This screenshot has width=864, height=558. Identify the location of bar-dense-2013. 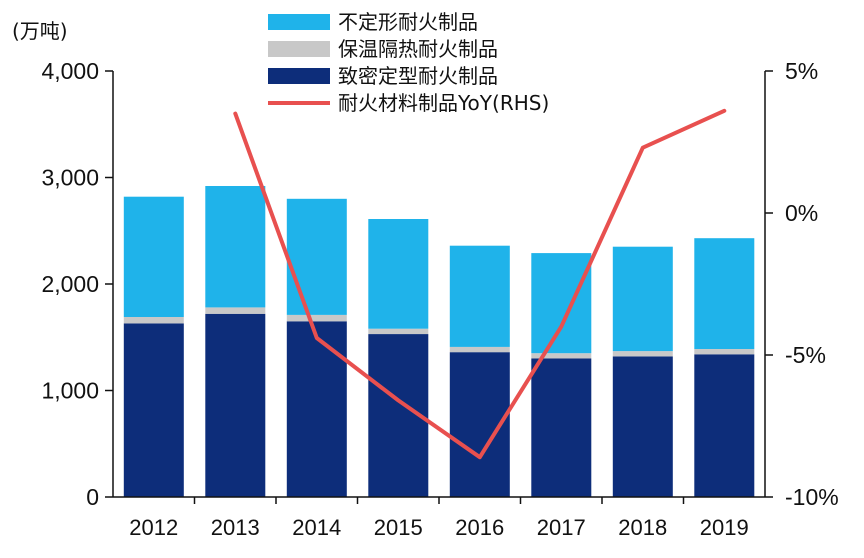
(235, 405).